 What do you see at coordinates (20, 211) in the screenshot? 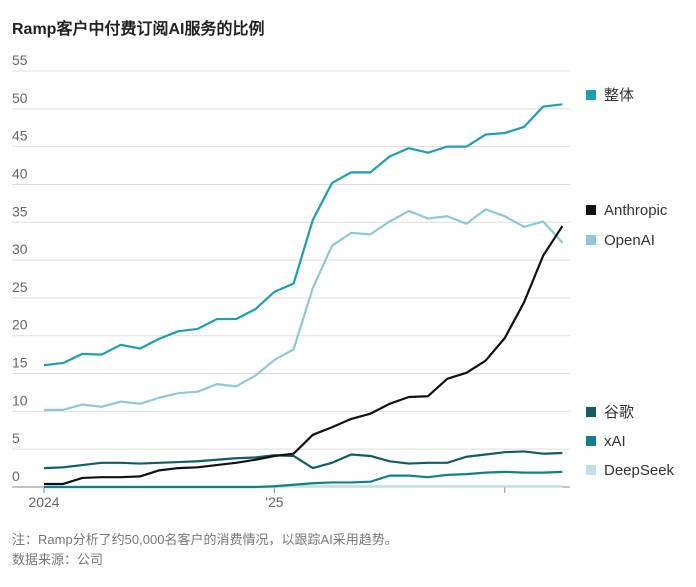
I see `y-tick-label: 35` at bounding box center [20, 211].